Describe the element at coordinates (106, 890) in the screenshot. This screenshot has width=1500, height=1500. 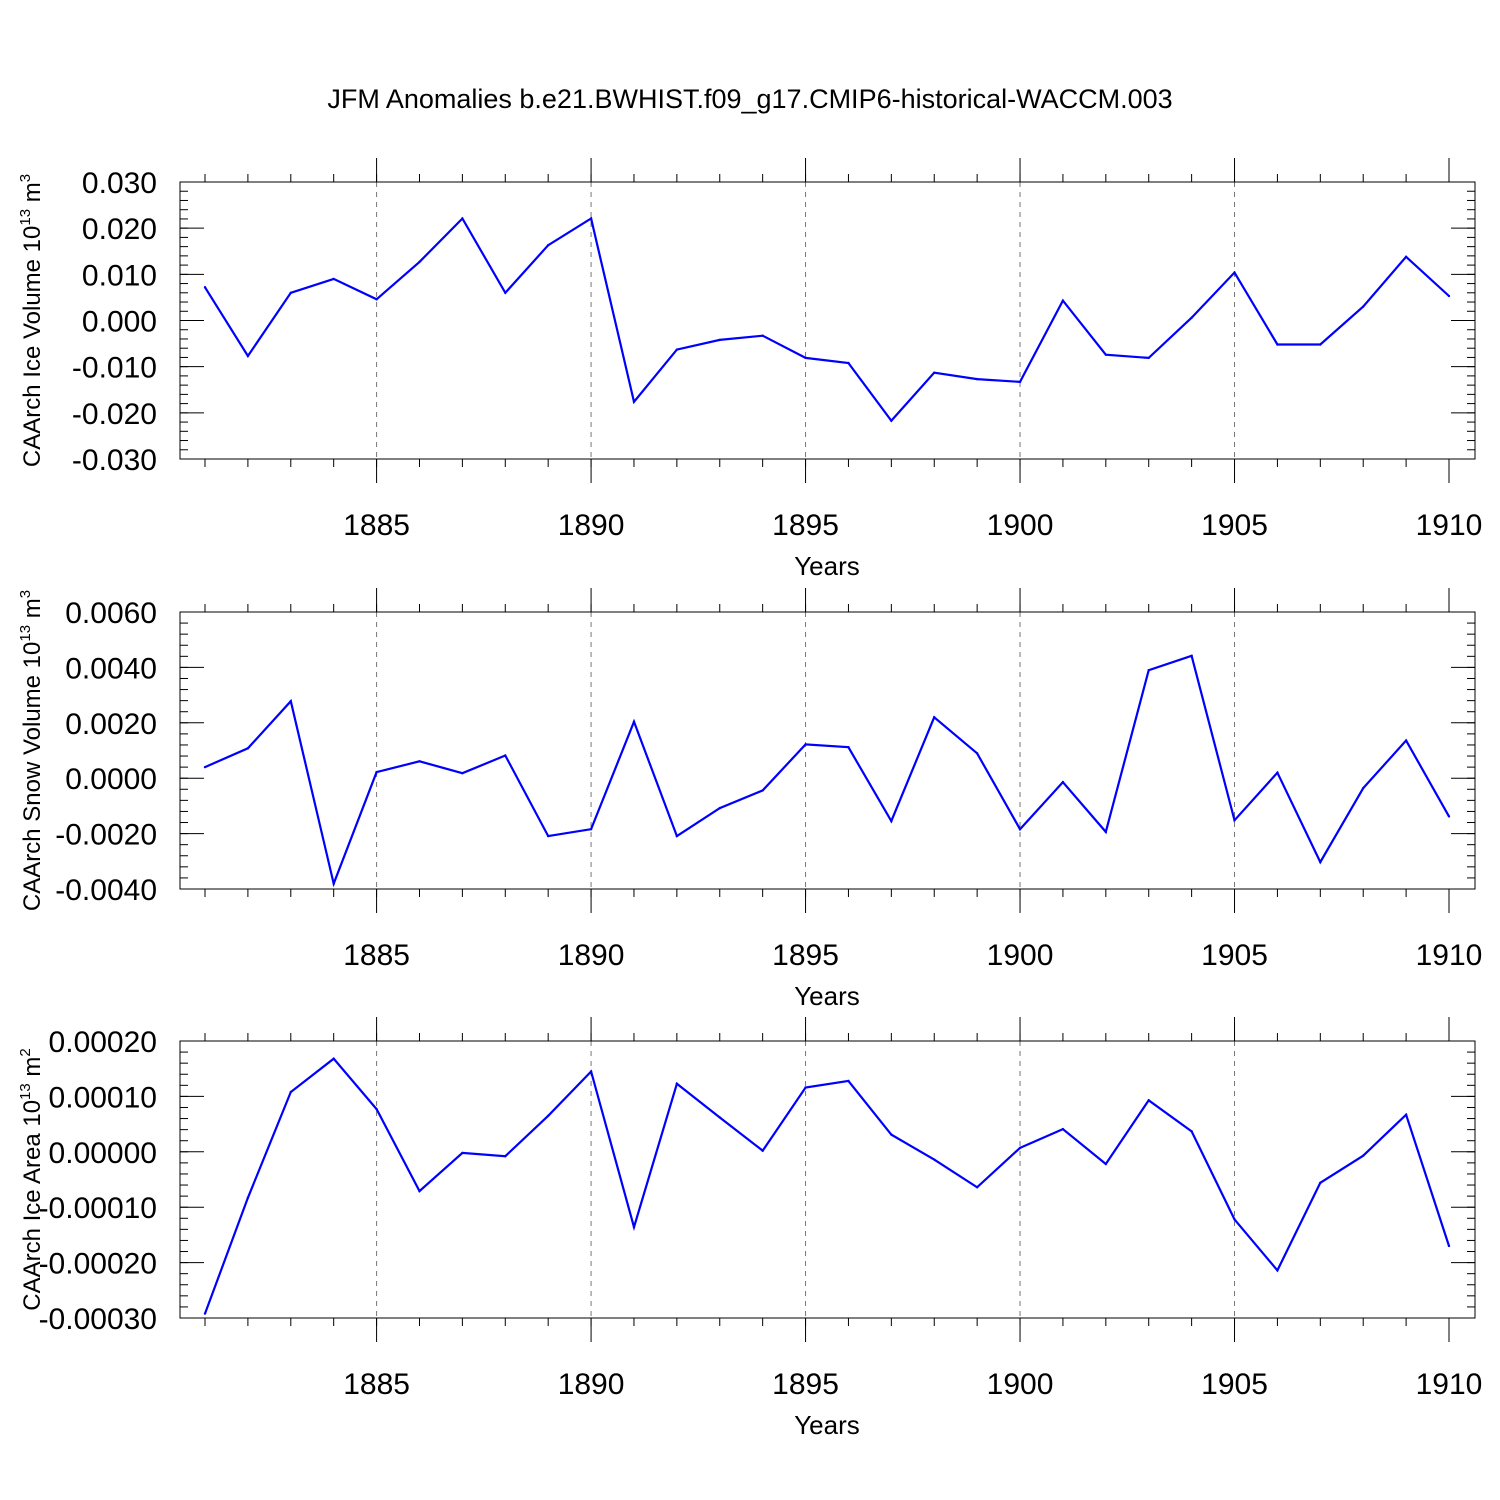
I see `y-tick-label: -0.0040` at that location.